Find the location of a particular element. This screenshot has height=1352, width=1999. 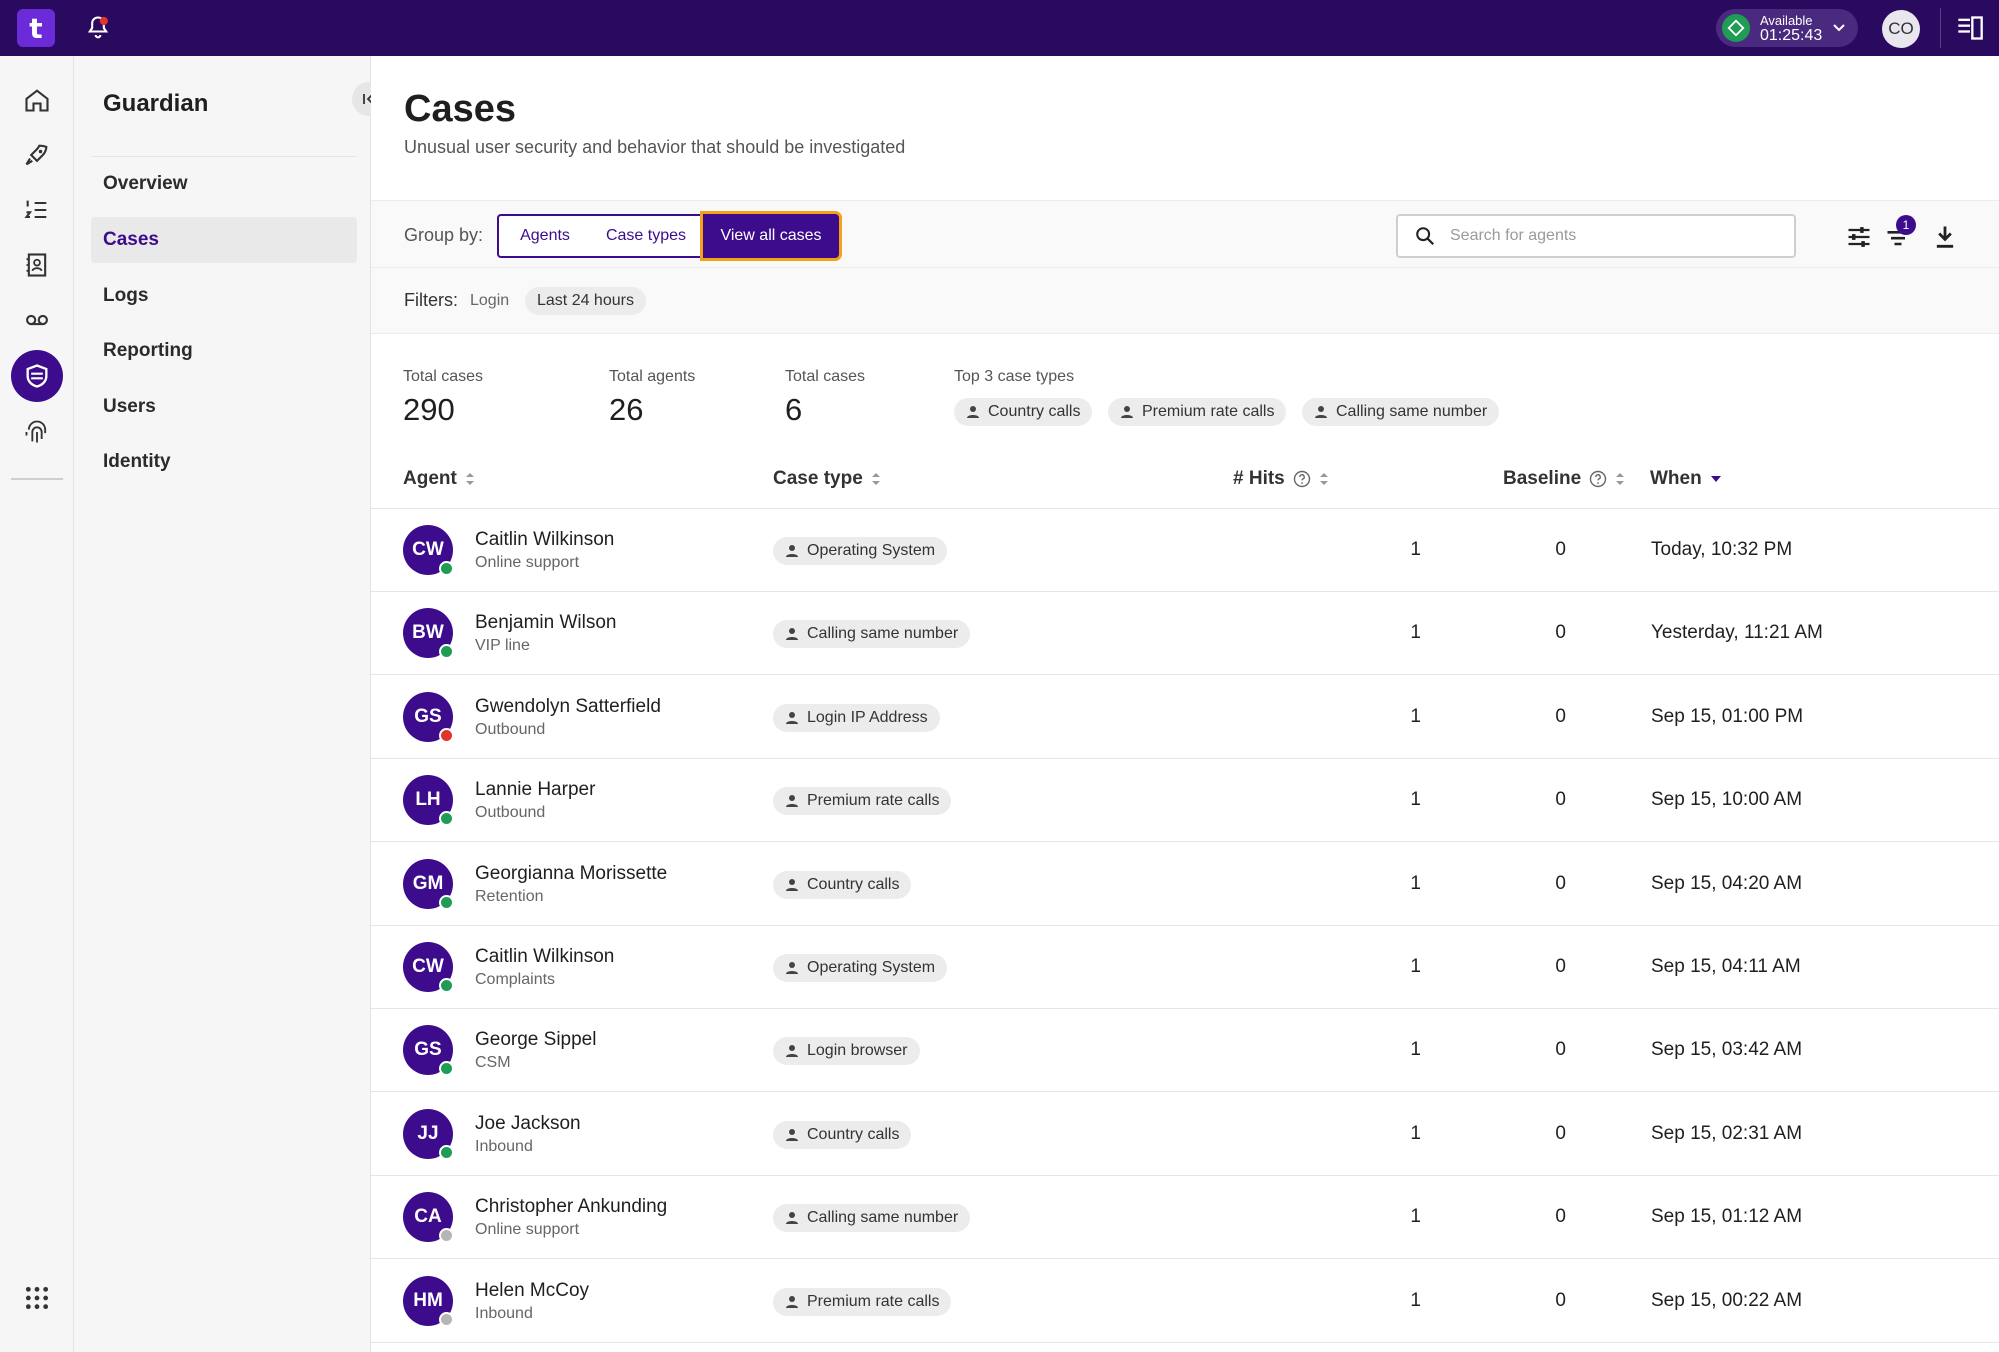

top-type-chip: Country calls is located at coordinates (1023, 412).